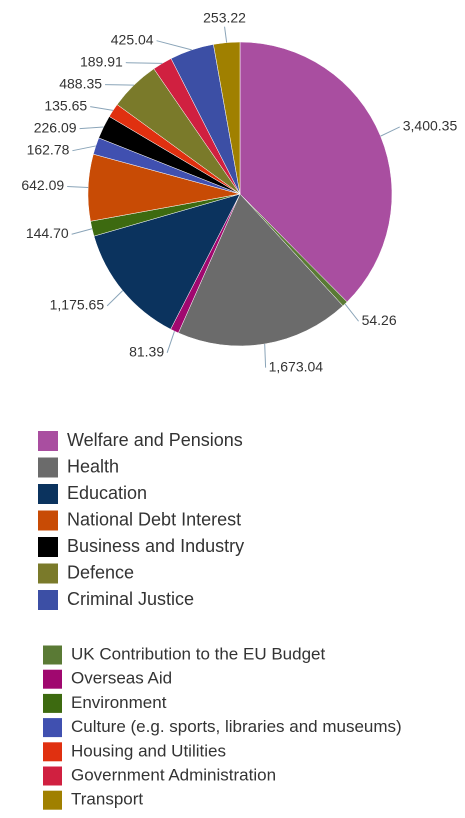  I want to click on legend-label: Housing and Utilities, so click(148, 750).